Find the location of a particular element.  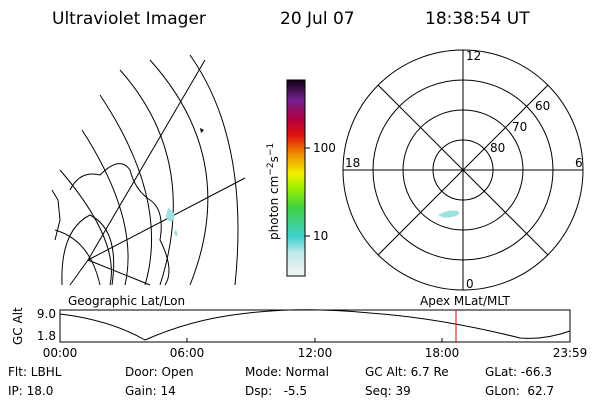

info: Flt: LBHL is located at coordinates (35, 372).